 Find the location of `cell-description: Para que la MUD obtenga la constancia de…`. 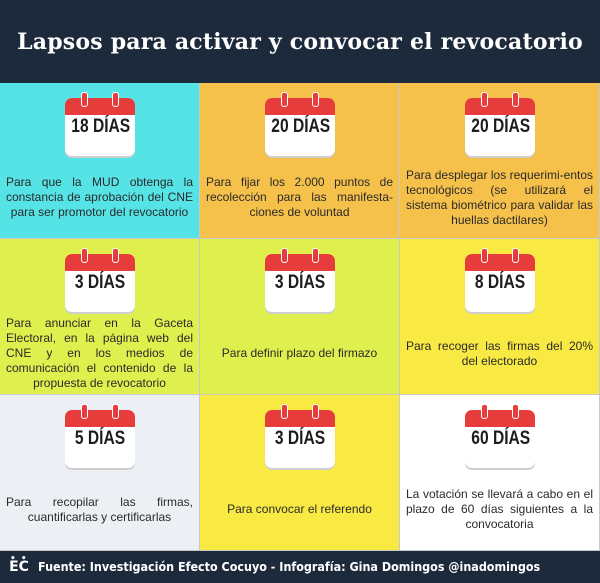

cell-description: Para que la MUD obtenga la constancia de… is located at coordinates (99, 197).